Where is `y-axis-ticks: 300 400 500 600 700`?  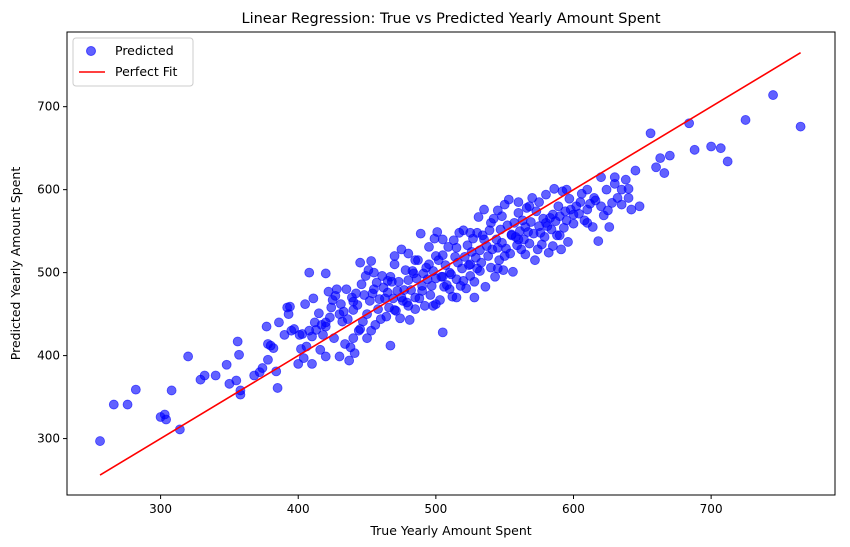 y-axis-ticks: 300 400 500 600 700 is located at coordinates (52, 273).